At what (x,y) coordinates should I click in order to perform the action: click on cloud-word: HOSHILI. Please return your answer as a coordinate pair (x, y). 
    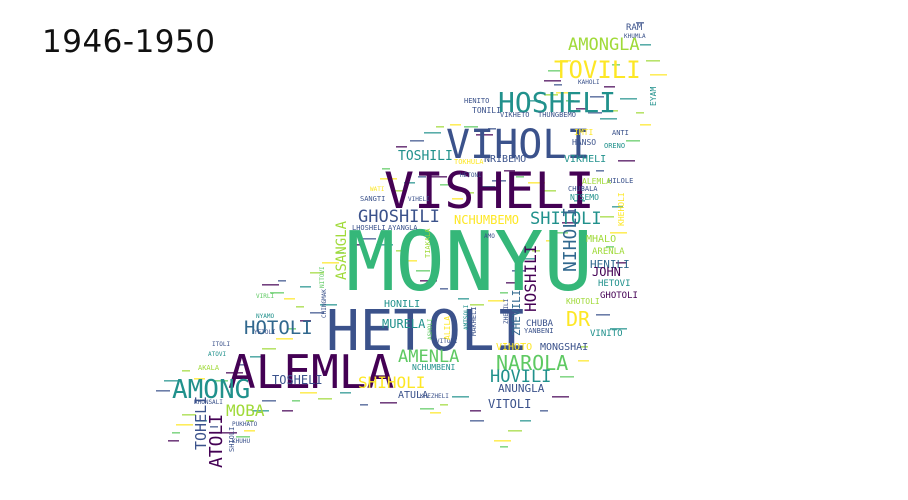
    Looking at the image, I should click on (530, 278).